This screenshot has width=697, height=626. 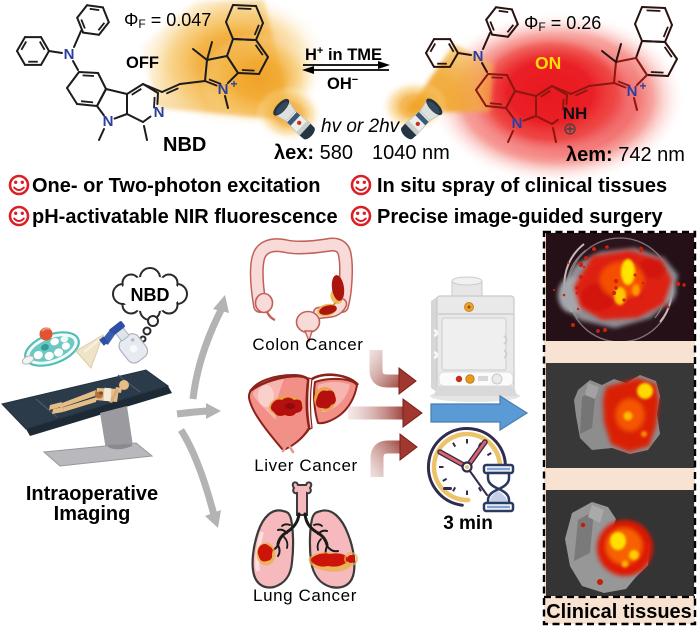 What do you see at coordinates (305, 595) in the screenshot?
I see `svg-text: Lung Cancer` at bounding box center [305, 595].